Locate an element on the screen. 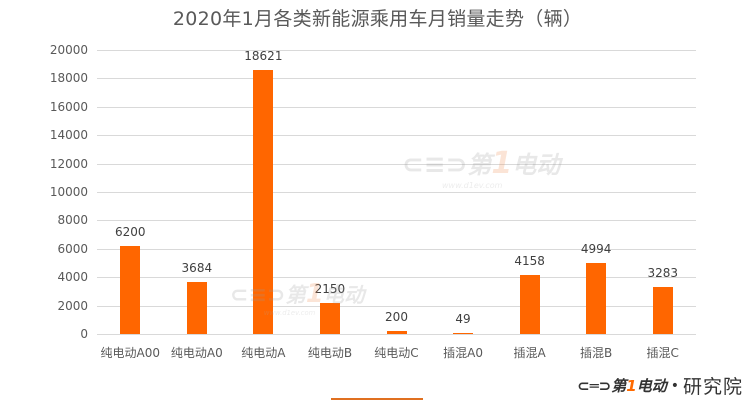  y-tick-label: 4000 is located at coordinates (72, 277).